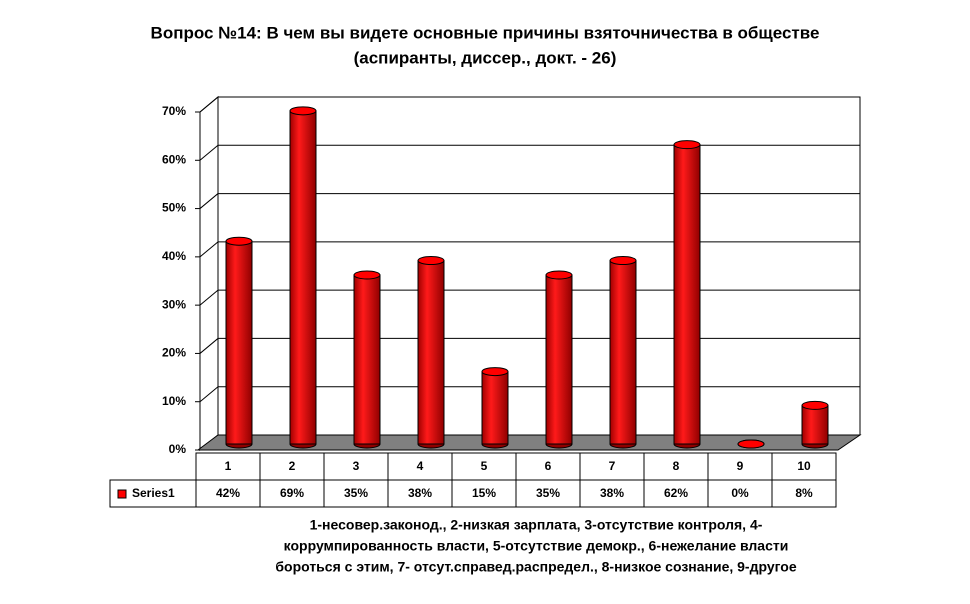  Describe the element at coordinates (612, 466) in the screenshot. I see `x-tick-label: 7` at that location.